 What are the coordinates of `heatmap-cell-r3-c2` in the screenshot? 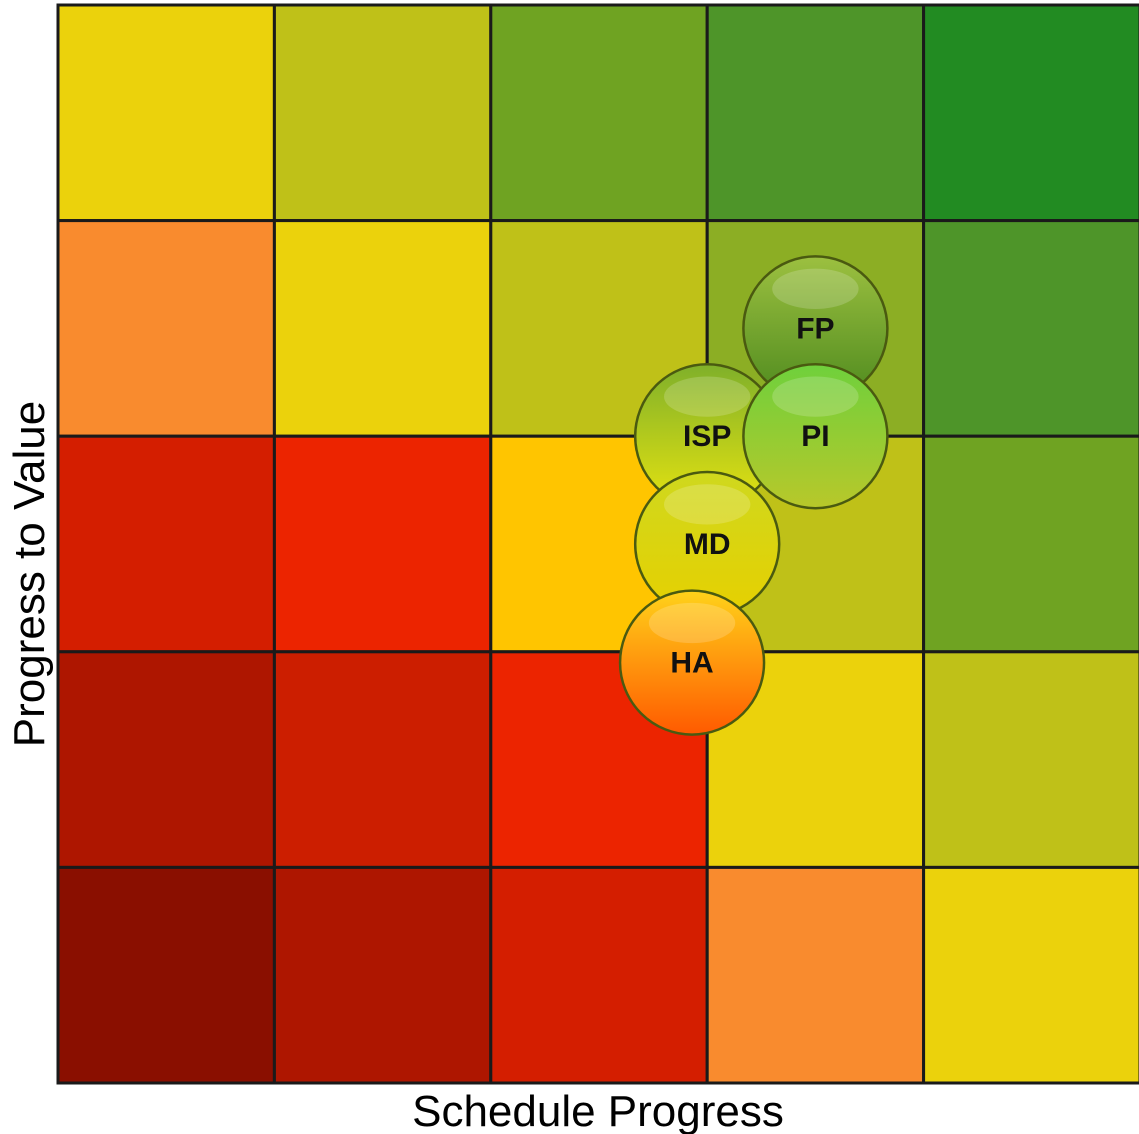 It's located at (382, 544).